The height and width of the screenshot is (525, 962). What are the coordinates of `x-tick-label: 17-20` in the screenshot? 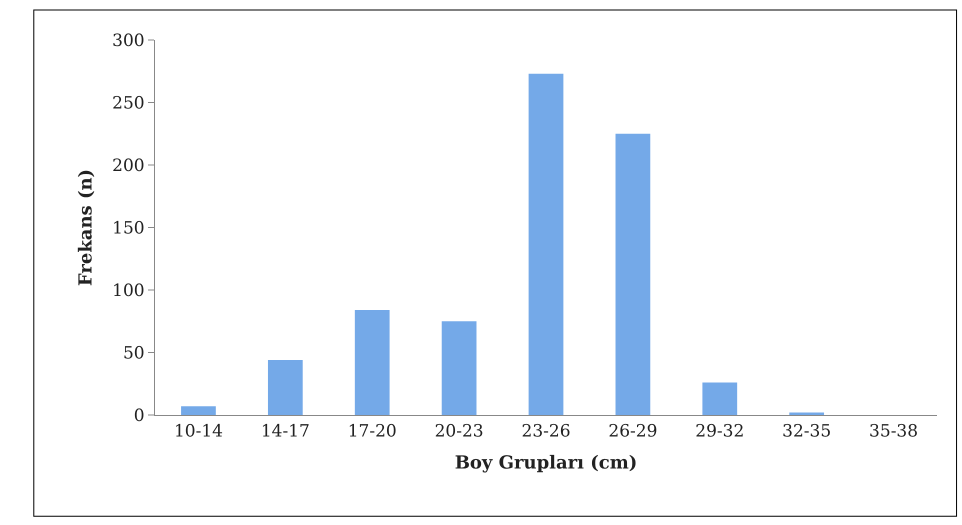 It's located at (372, 431).